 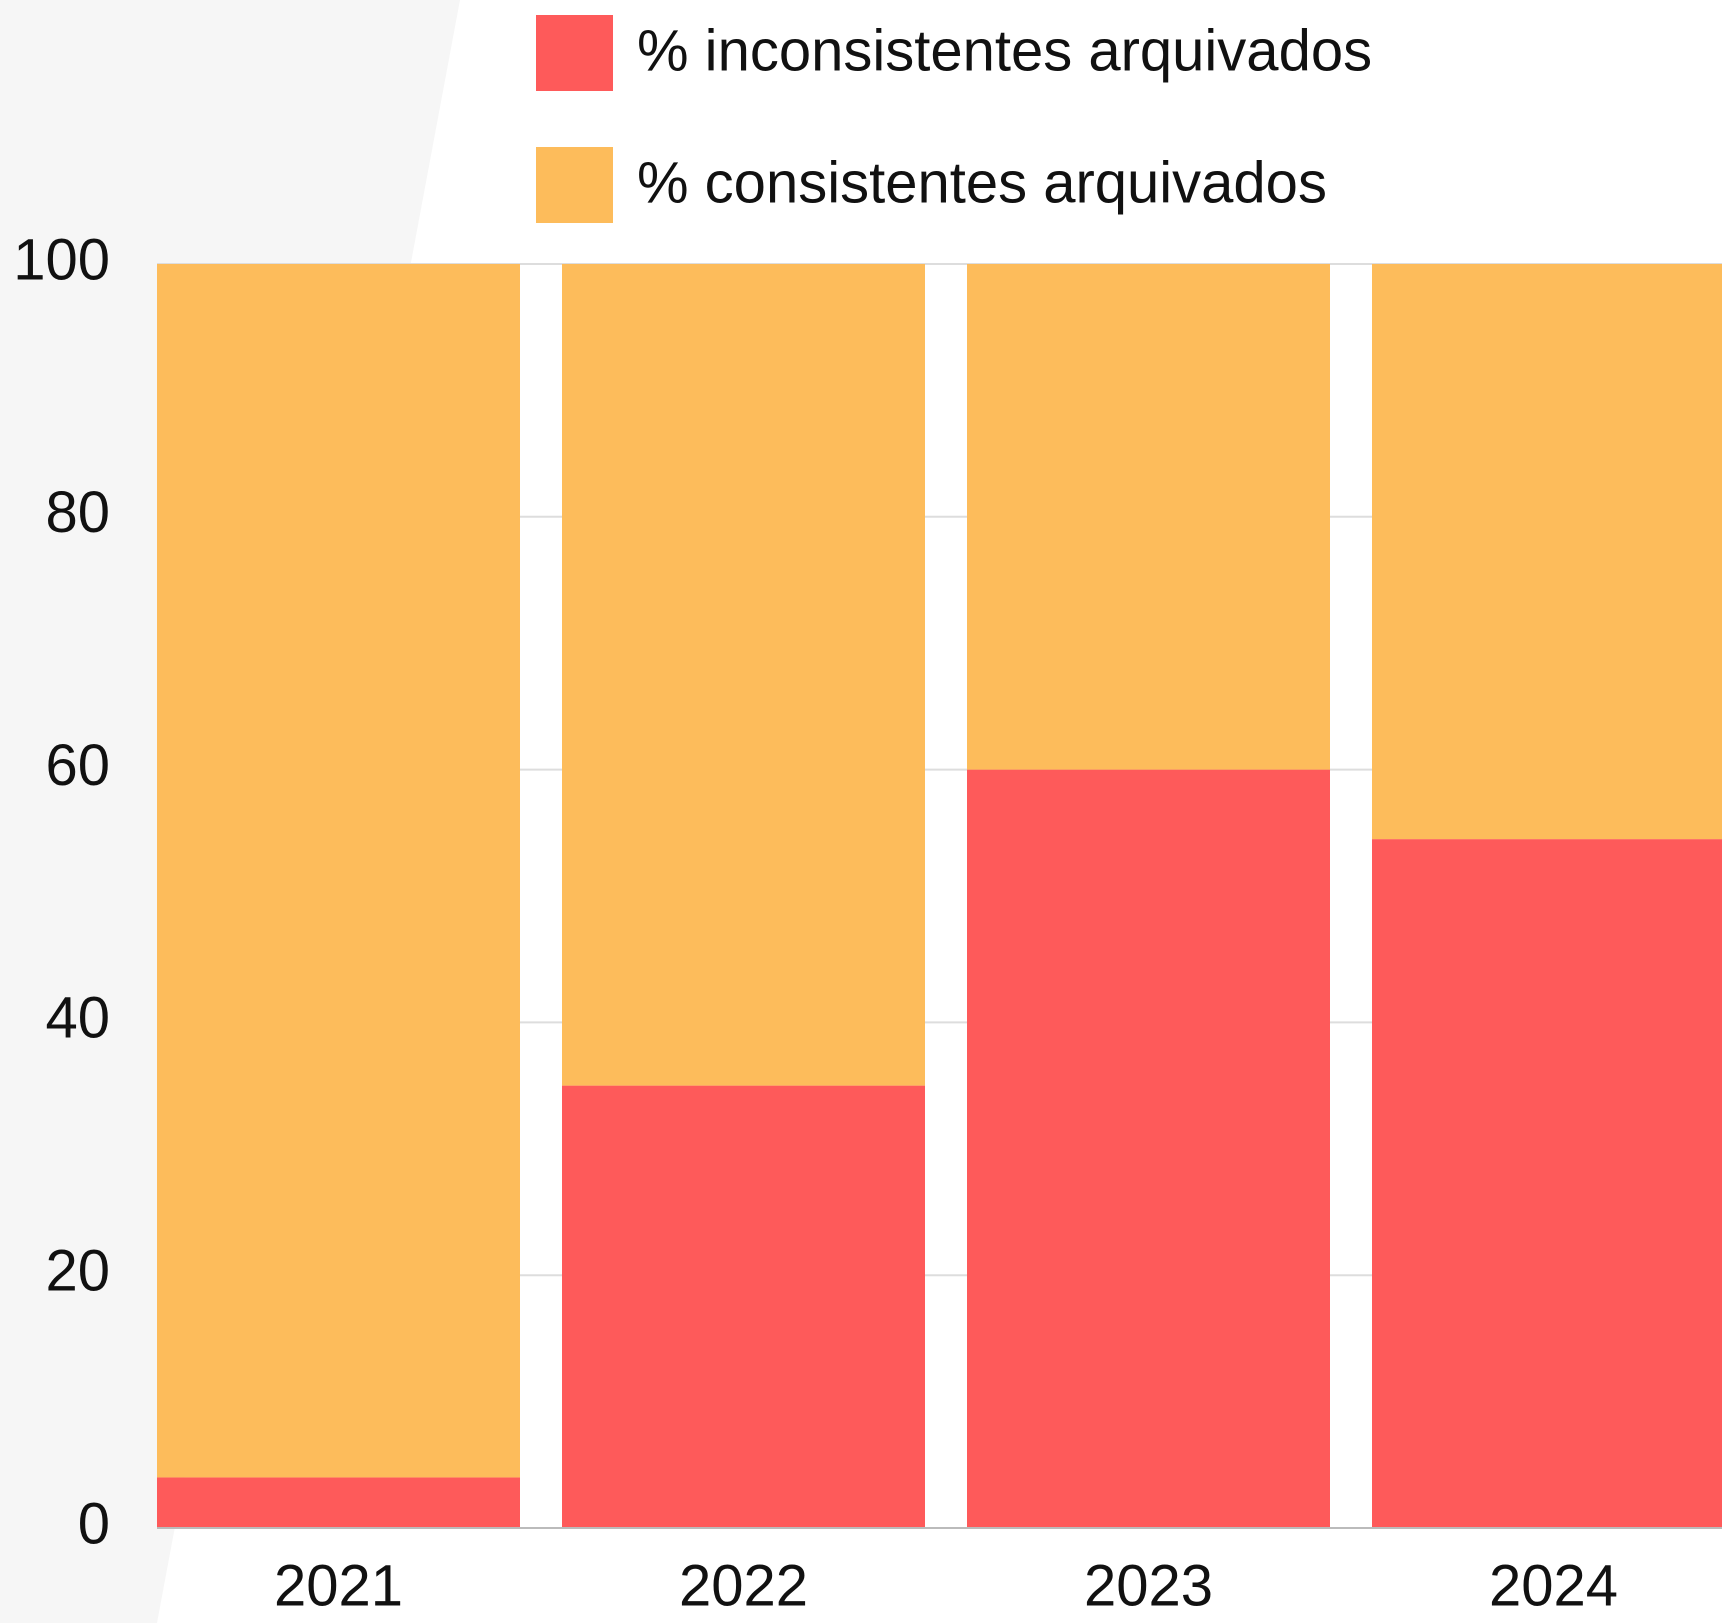 I want to click on y-tick-label: 0, so click(x=94, y=1523).